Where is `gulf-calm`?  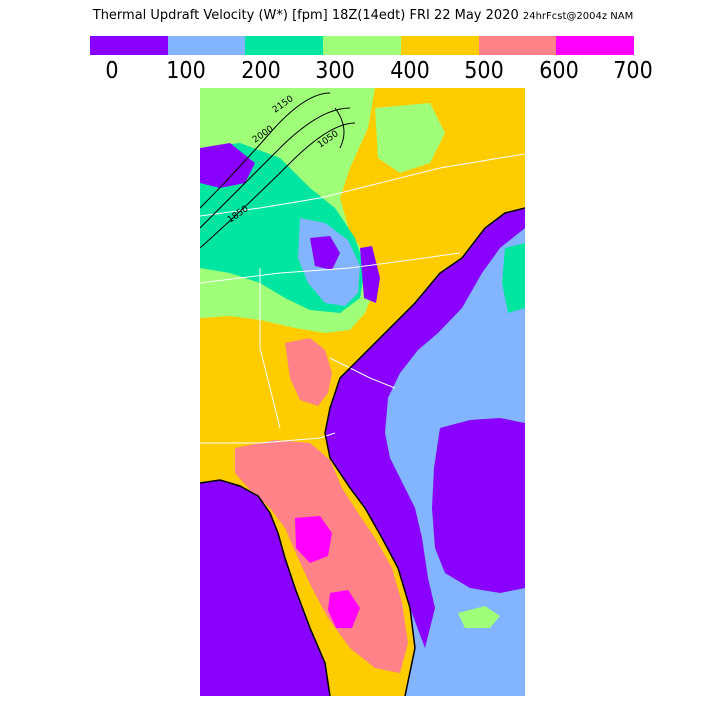
gulf-calm is located at coordinates (265, 588).